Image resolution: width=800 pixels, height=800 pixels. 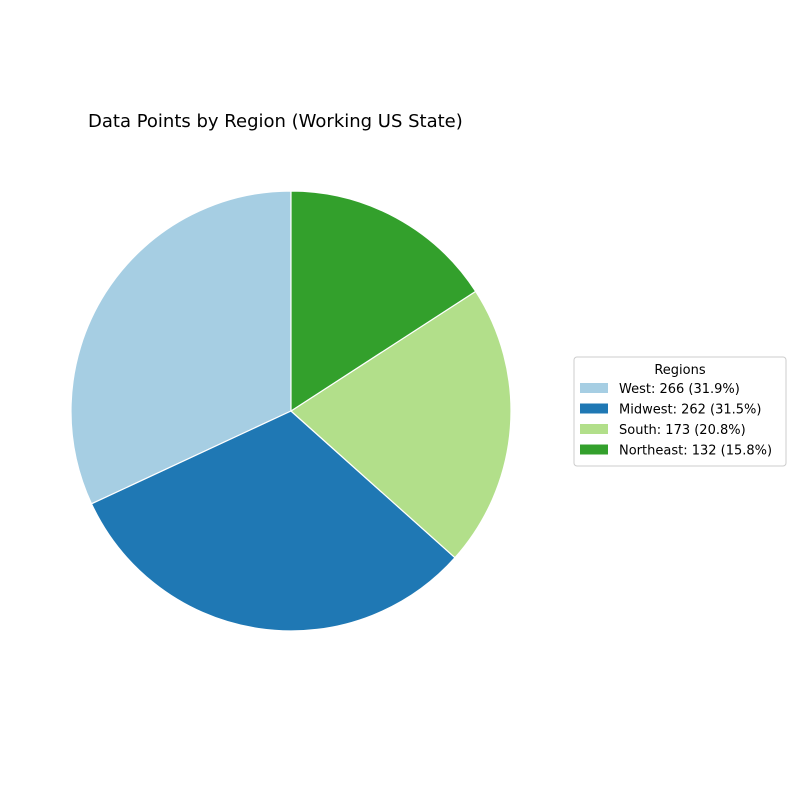 I want to click on pie-slice-south, so click(x=401, y=424).